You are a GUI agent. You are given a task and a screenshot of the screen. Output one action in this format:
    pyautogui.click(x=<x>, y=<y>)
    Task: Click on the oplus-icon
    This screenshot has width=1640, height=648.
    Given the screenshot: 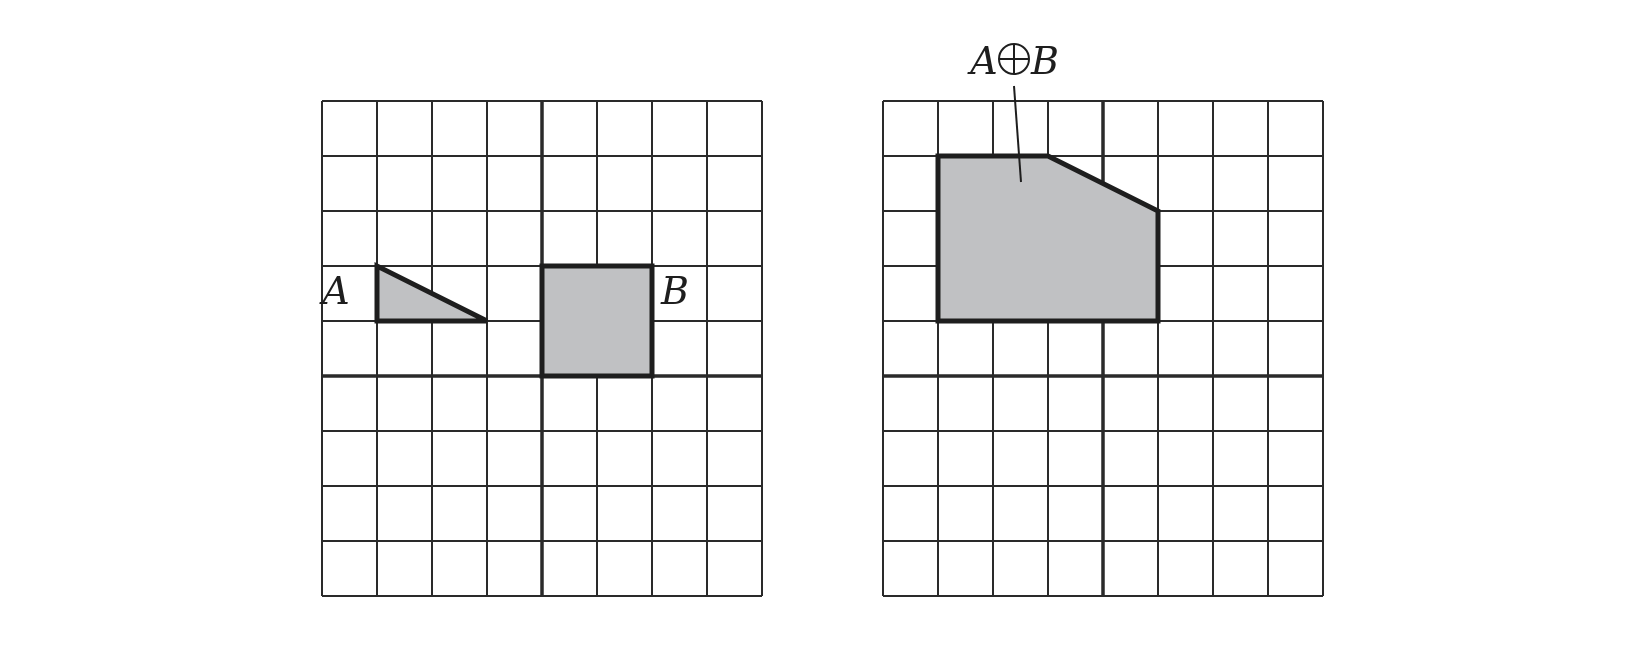 What is the action you would take?
    pyautogui.click(x=1014, y=59)
    